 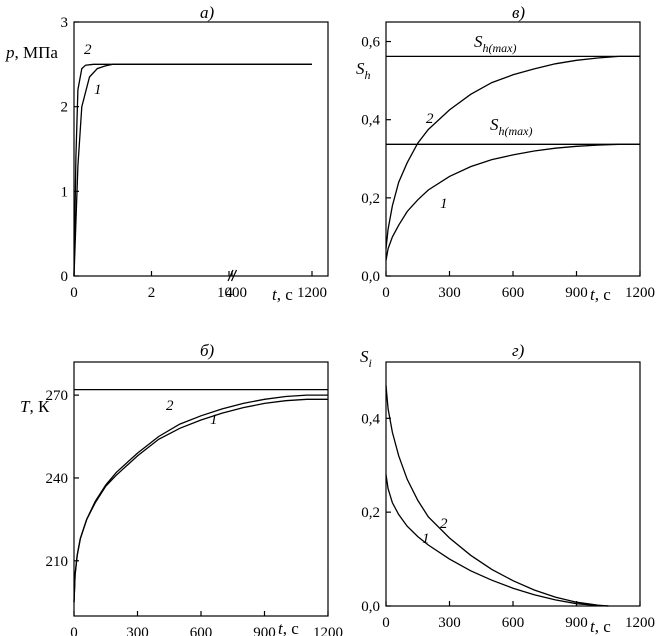 What do you see at coordinates (207, 12) in the screenshot?
I see `panel-label: а)` at bounding box center [207, 12].